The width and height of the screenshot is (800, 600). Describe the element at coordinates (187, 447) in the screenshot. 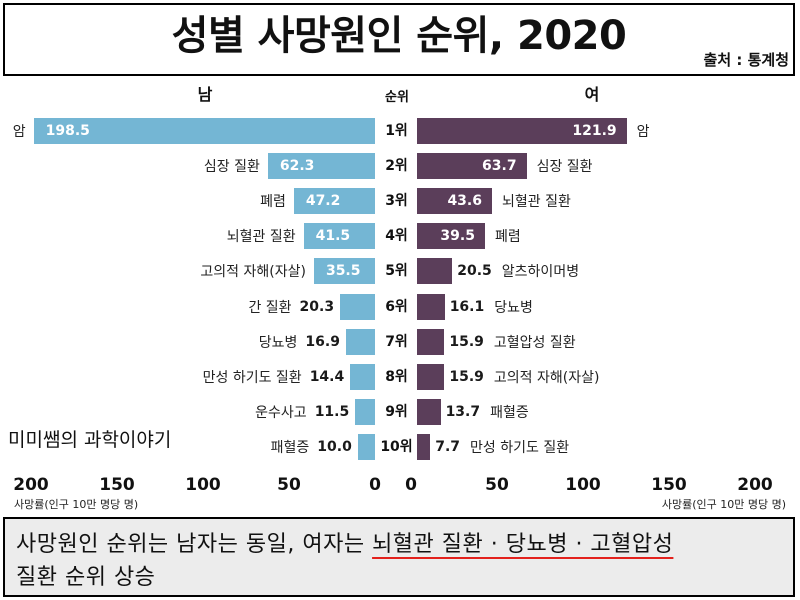

I see `male-row: 패혈증 10.0` at that location.